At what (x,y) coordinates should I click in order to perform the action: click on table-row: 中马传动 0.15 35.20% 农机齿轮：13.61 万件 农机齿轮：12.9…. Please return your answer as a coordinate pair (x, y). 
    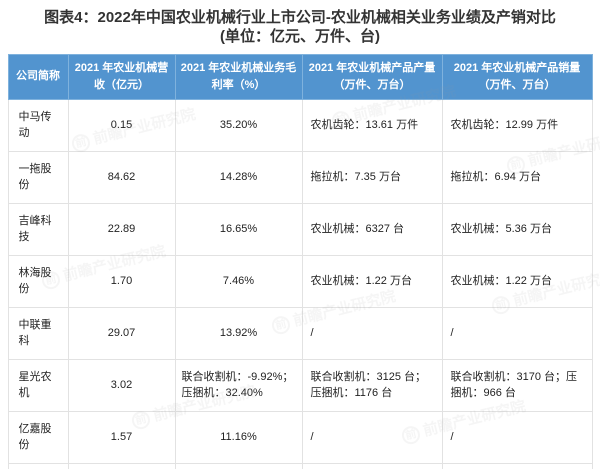
    Looking at the image, I should click on (300, 125).